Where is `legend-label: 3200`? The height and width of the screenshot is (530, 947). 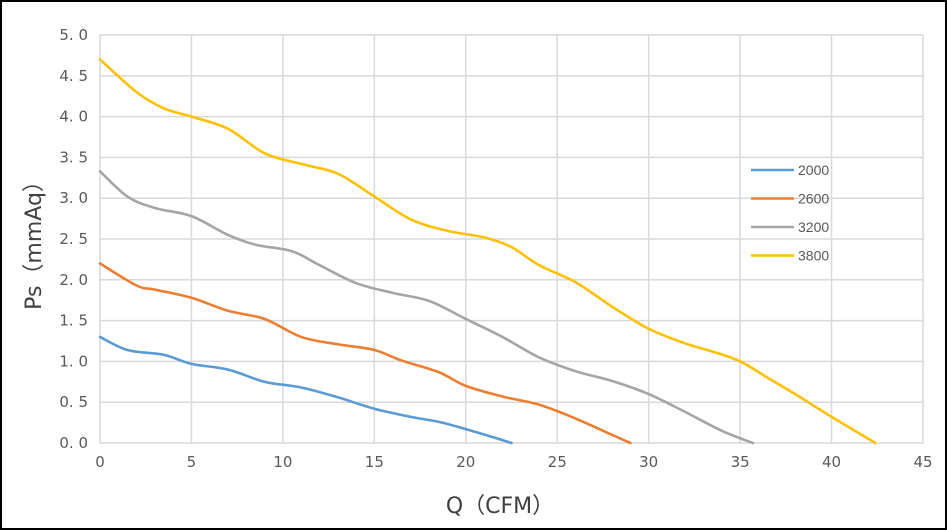 legend-label: 3200 is located at coordinates (813, 227).